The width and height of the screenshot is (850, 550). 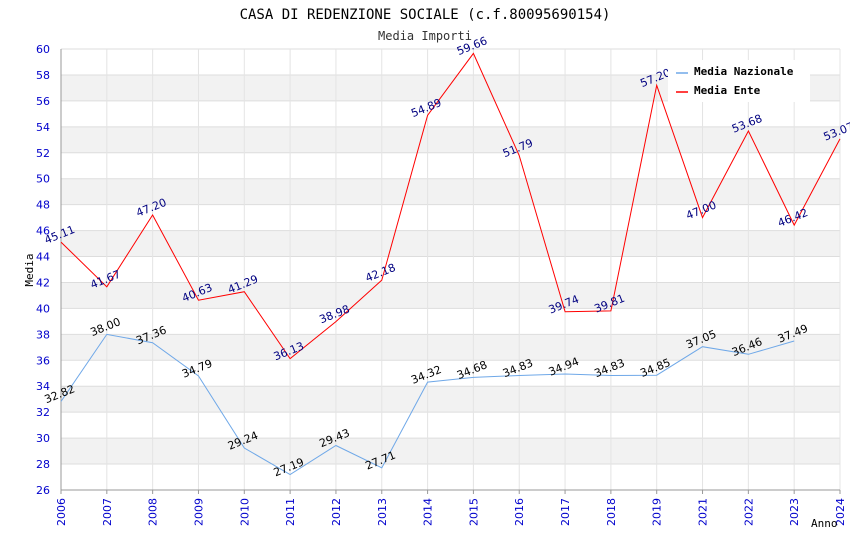 I want to click on x-tick-label: 2006, so click(x=61, y=512).